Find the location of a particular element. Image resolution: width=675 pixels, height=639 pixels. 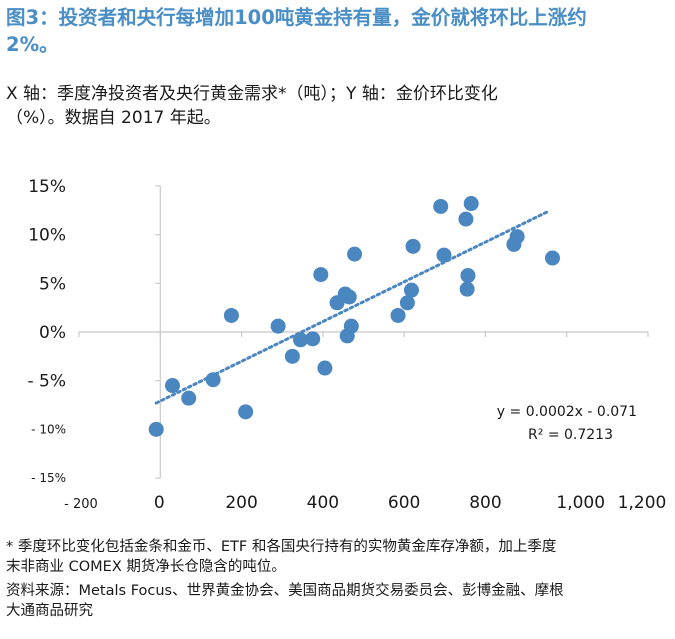

x-tick-label: 600 is located at coordinates (404, 503).